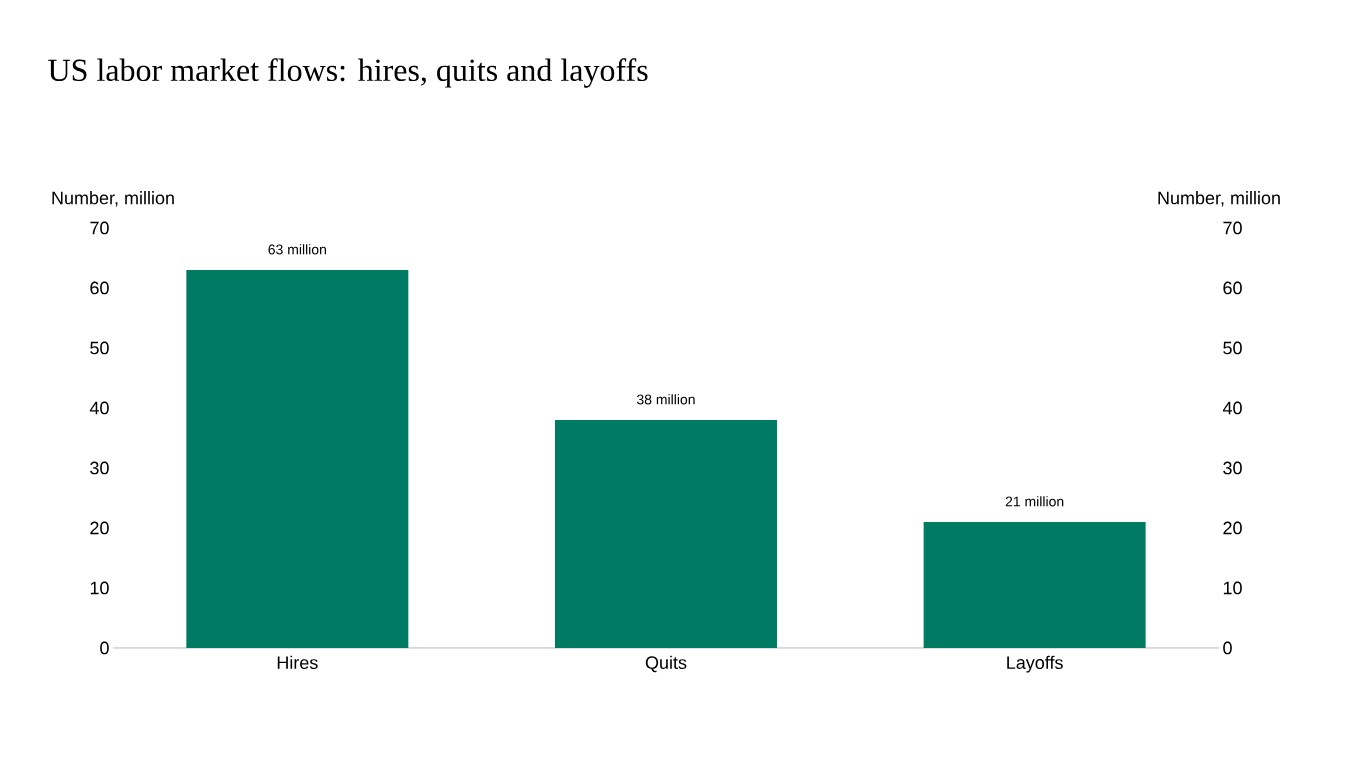 The width and height of the screenshot is (1366, 768). What do you see at coordinates (104, 648) in the screenshot?
I see `y-tick-label: 0` at bounding box center [104, 648].